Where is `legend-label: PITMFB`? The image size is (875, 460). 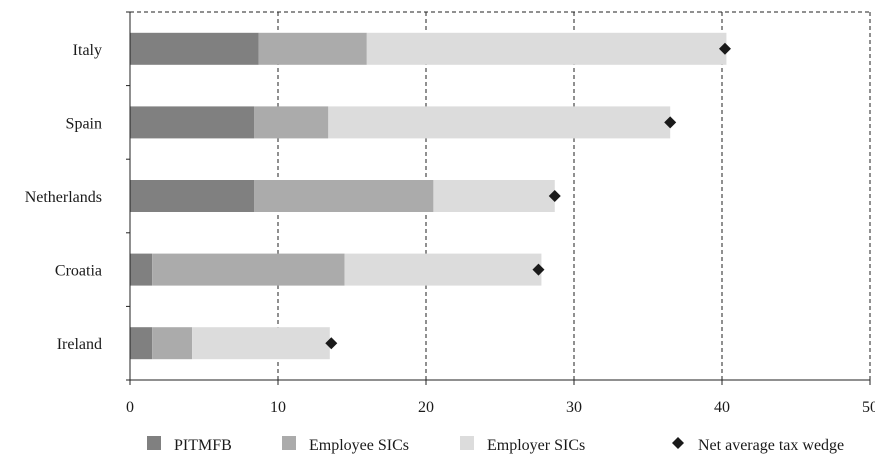
legend-label: PITMFB is located at coordinates (203, 445).